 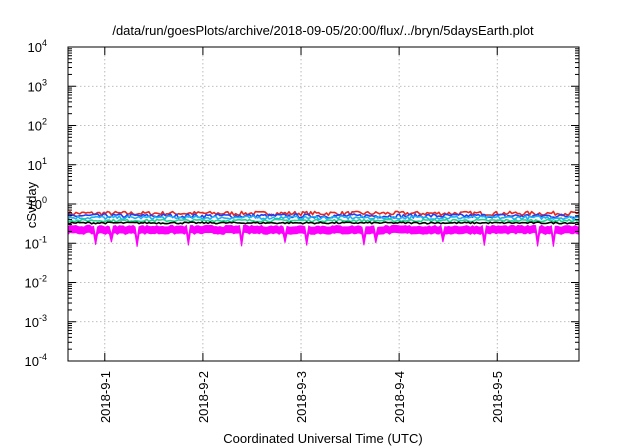 What do you see at coordinates (203, 397) in the screenshot?
I see `x-tick-label: 2018-9-2` at bounding box center [203, 397].